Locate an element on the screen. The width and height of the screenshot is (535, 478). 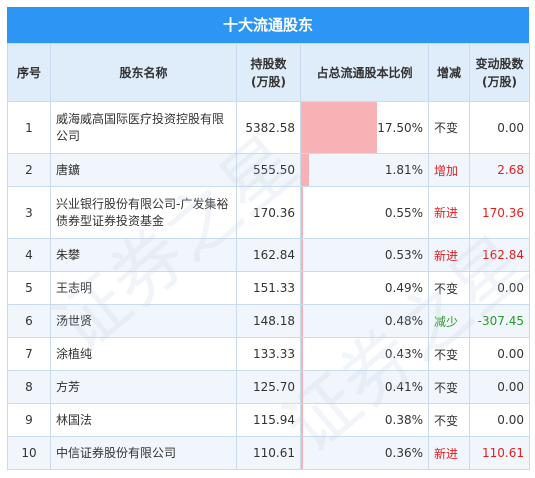
change-amount: 162.84 is located at coordinates (499, 255).